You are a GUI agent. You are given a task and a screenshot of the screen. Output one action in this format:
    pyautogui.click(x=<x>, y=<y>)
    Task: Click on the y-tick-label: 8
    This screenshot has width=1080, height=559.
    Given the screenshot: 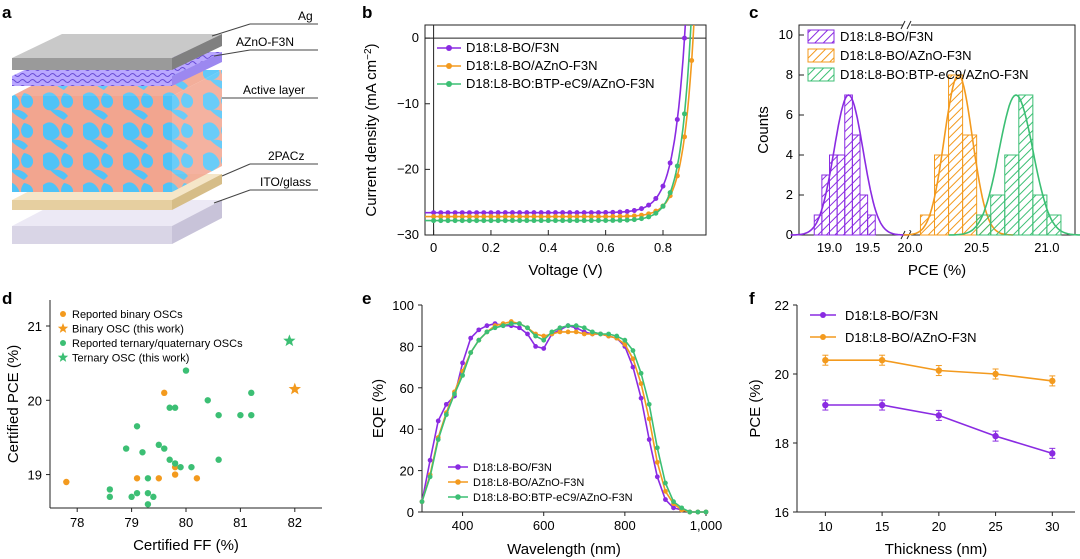 What is the action you would take?
    pyautogui.click(x=789, y=74)
    